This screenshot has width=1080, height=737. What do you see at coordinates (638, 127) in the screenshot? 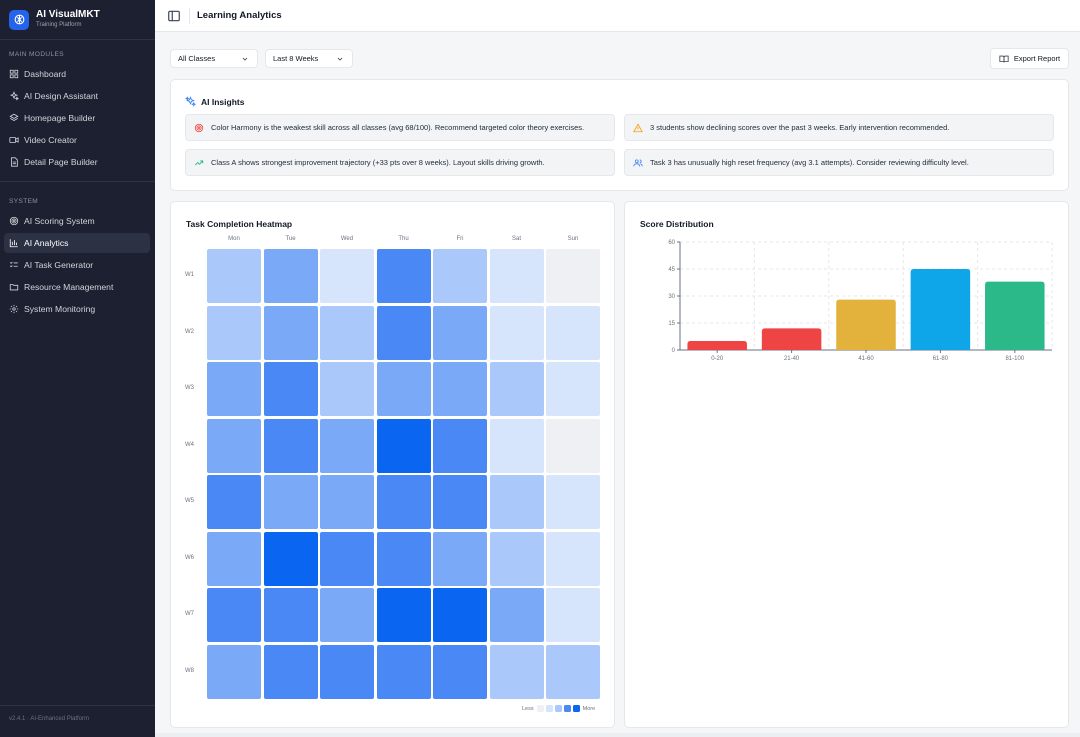
I see `warning-icon` at bounding box center [638, 127].